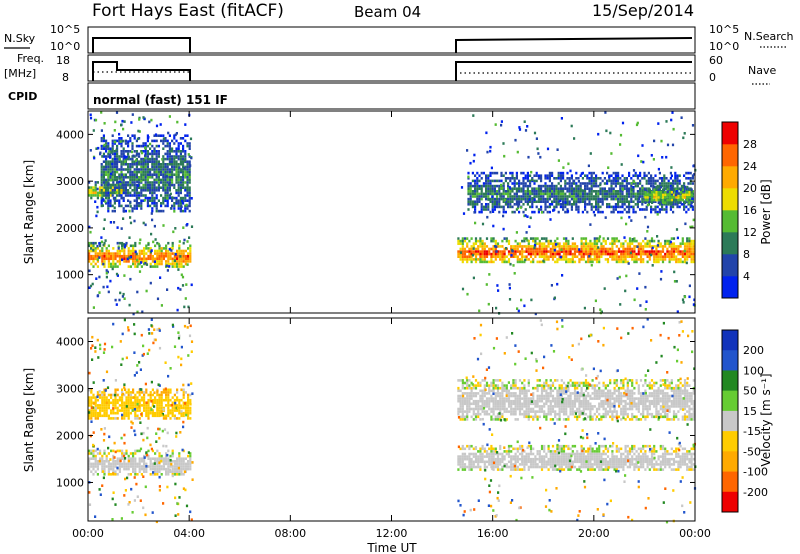 Image resolution: width=800 pixels, height=554 pixels. Describe the element at coordinates (746, 276) in the screenshot. I see `colorbar-tick-label: 4` at that location.